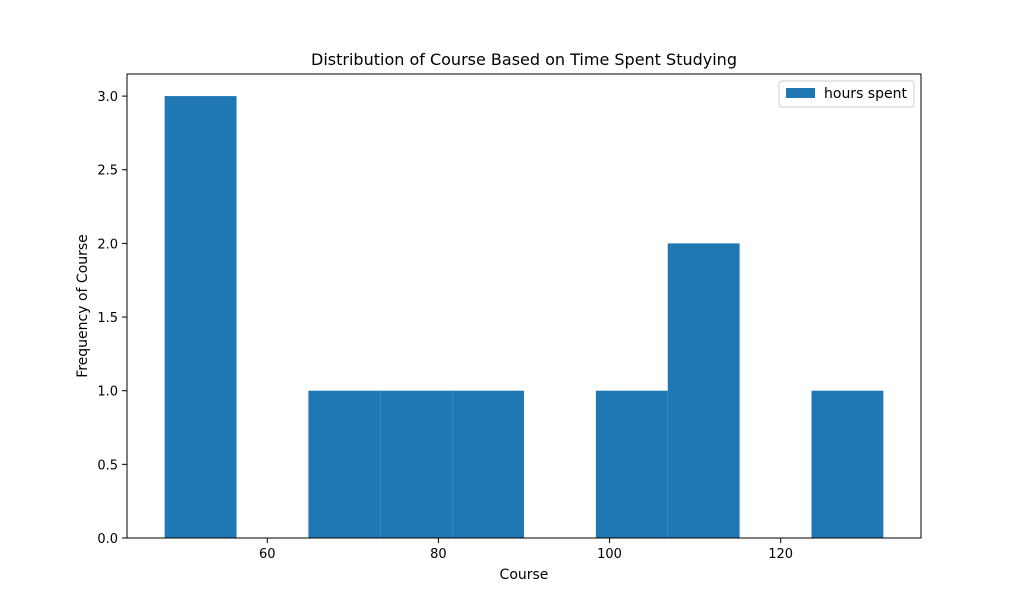 The image size is (1024, 614). Describe the element at coordinates (800, 93) in the screenshot. I see `legend-swatch` at that location.